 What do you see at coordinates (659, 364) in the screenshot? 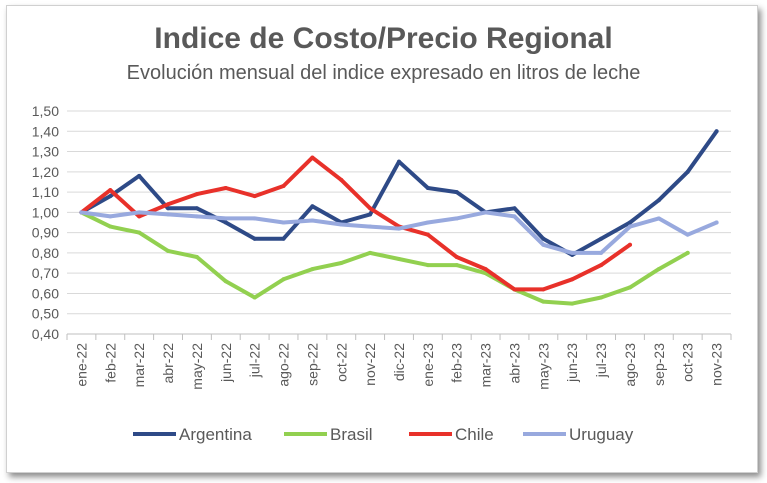
I see `x-tick-label: sep-23` at bounding box center [659, 364].